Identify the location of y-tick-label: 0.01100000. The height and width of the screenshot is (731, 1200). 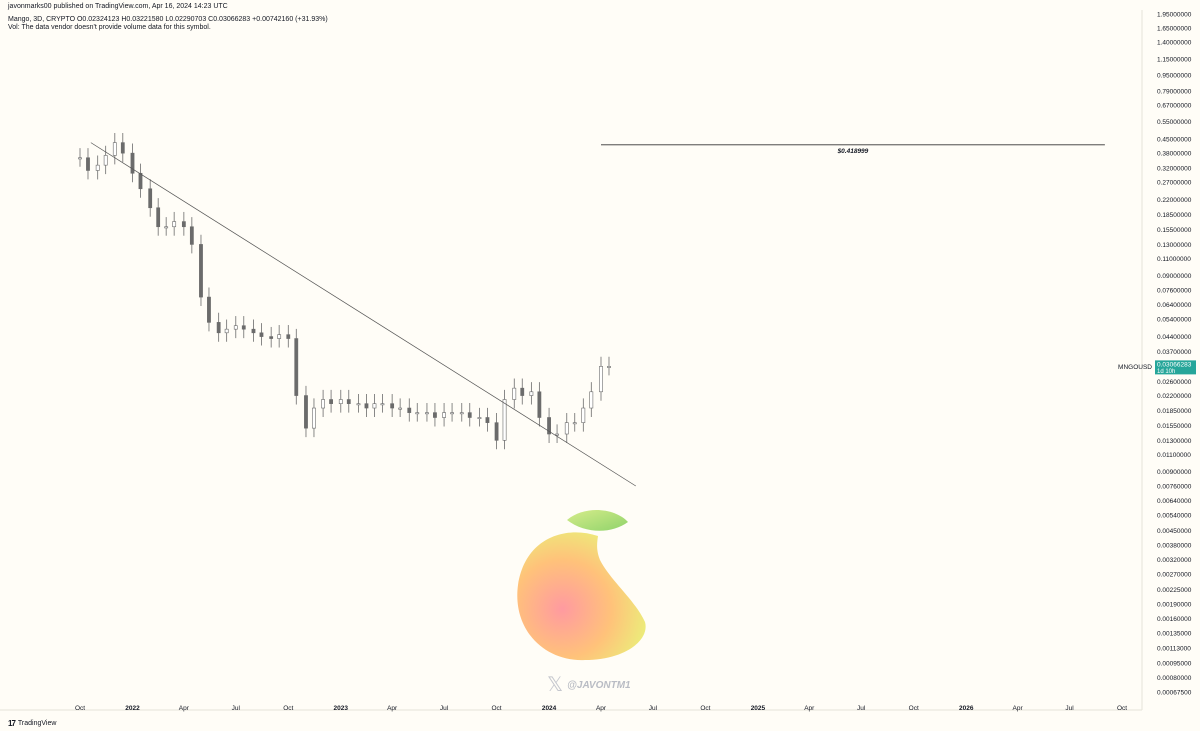
(1174, 455).